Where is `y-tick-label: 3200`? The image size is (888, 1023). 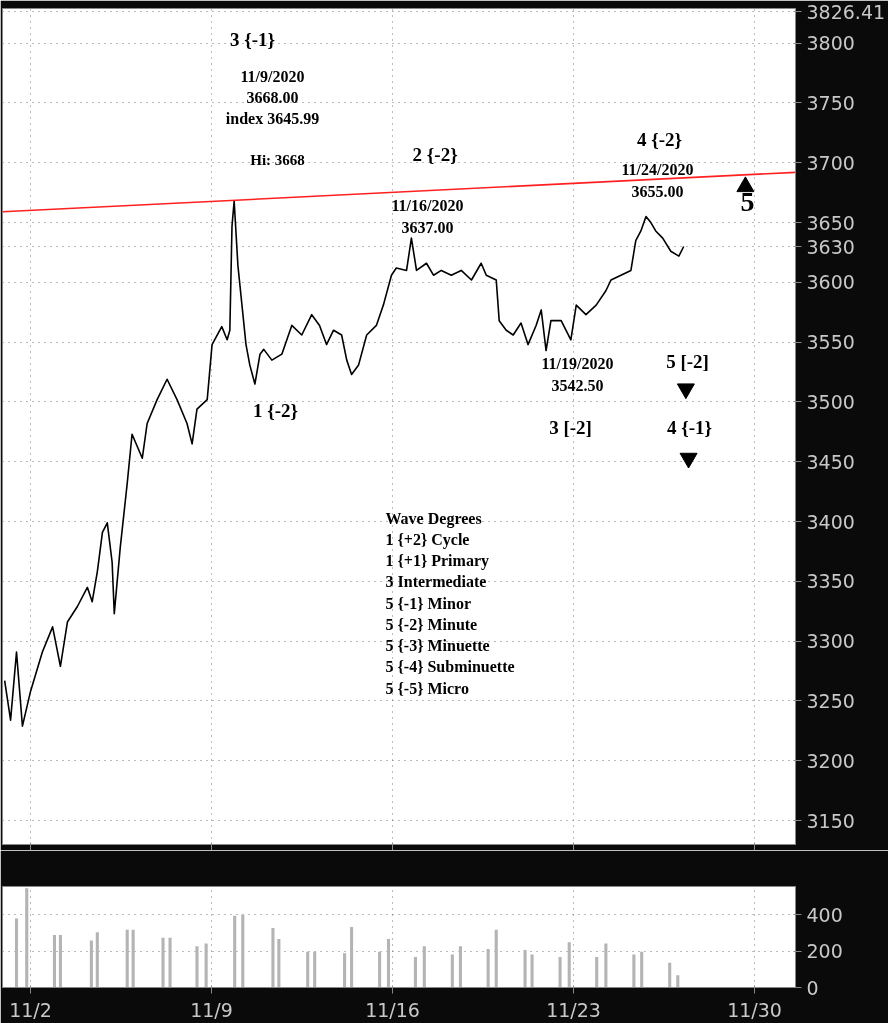 y-tick-label: 3200 is located at coordinates (830, 760).